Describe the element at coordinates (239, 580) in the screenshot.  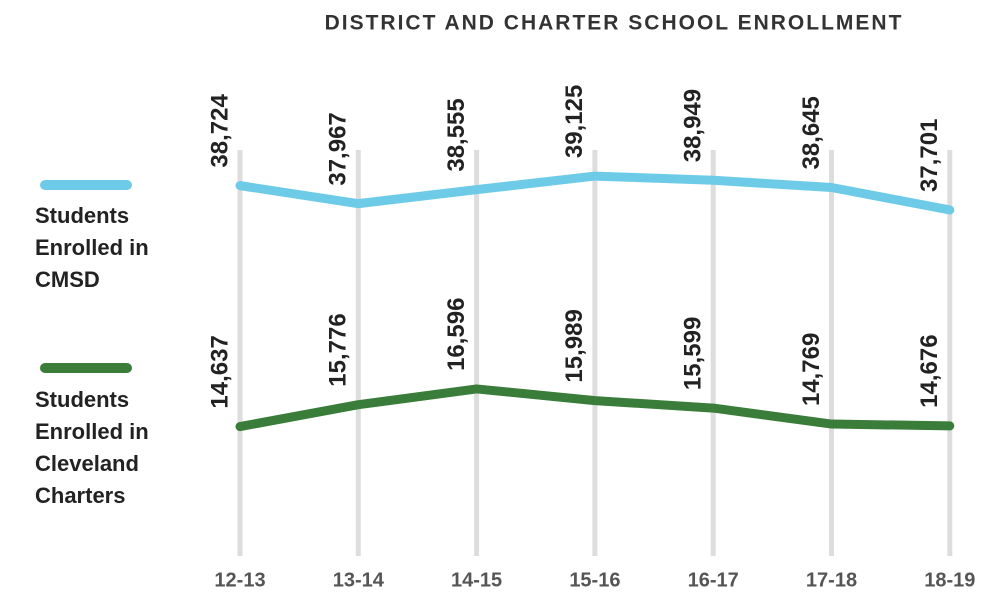
I see `x-tick-label: 12-13` at that location.